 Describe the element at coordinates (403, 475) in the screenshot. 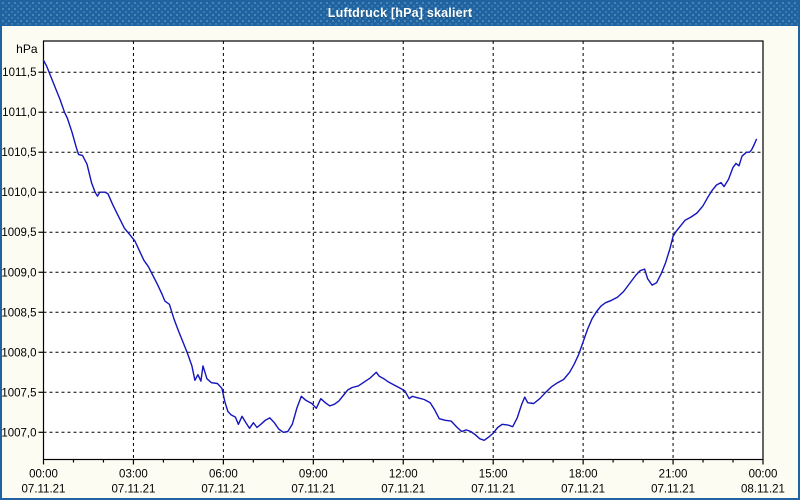

I see `x-tick-time-label: 12:00` at that location.